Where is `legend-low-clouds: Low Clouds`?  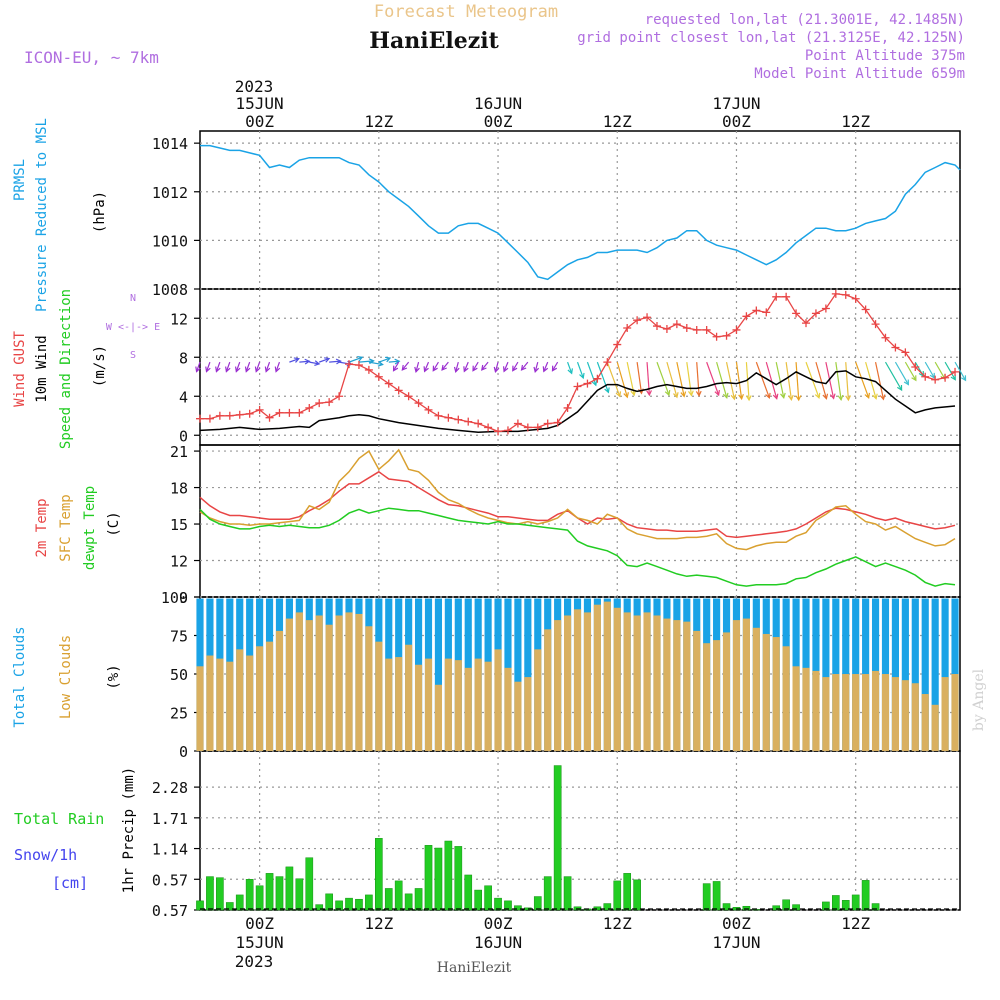 legend-low-clouds: Low Clouds is located at coordinates (66, 677).